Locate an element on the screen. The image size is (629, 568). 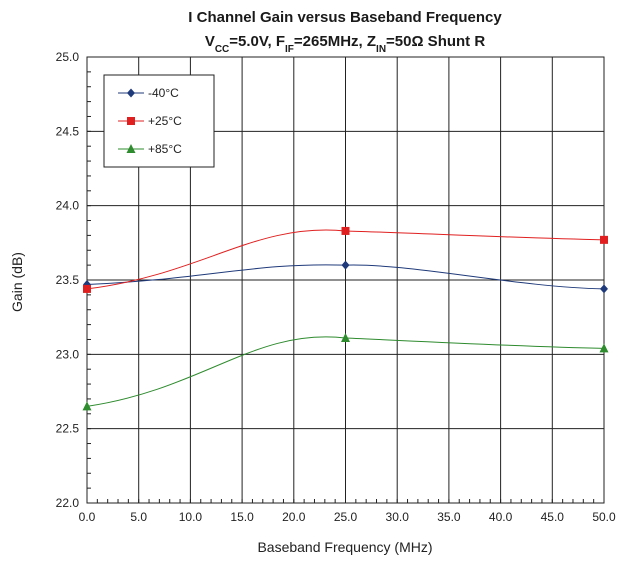
y-tick-labels: 22.0 22.5 23.0 23.5 24.0 24.5 25.0 is located at coordinates (68, 280).